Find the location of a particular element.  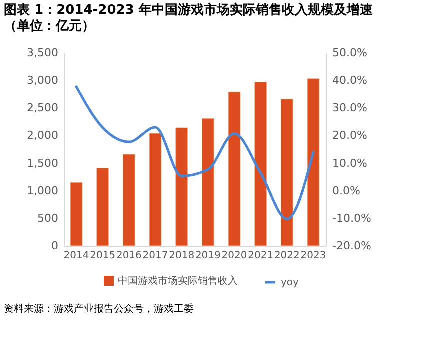

x-tick-label: 2018 is located at coordinates (182, 256).